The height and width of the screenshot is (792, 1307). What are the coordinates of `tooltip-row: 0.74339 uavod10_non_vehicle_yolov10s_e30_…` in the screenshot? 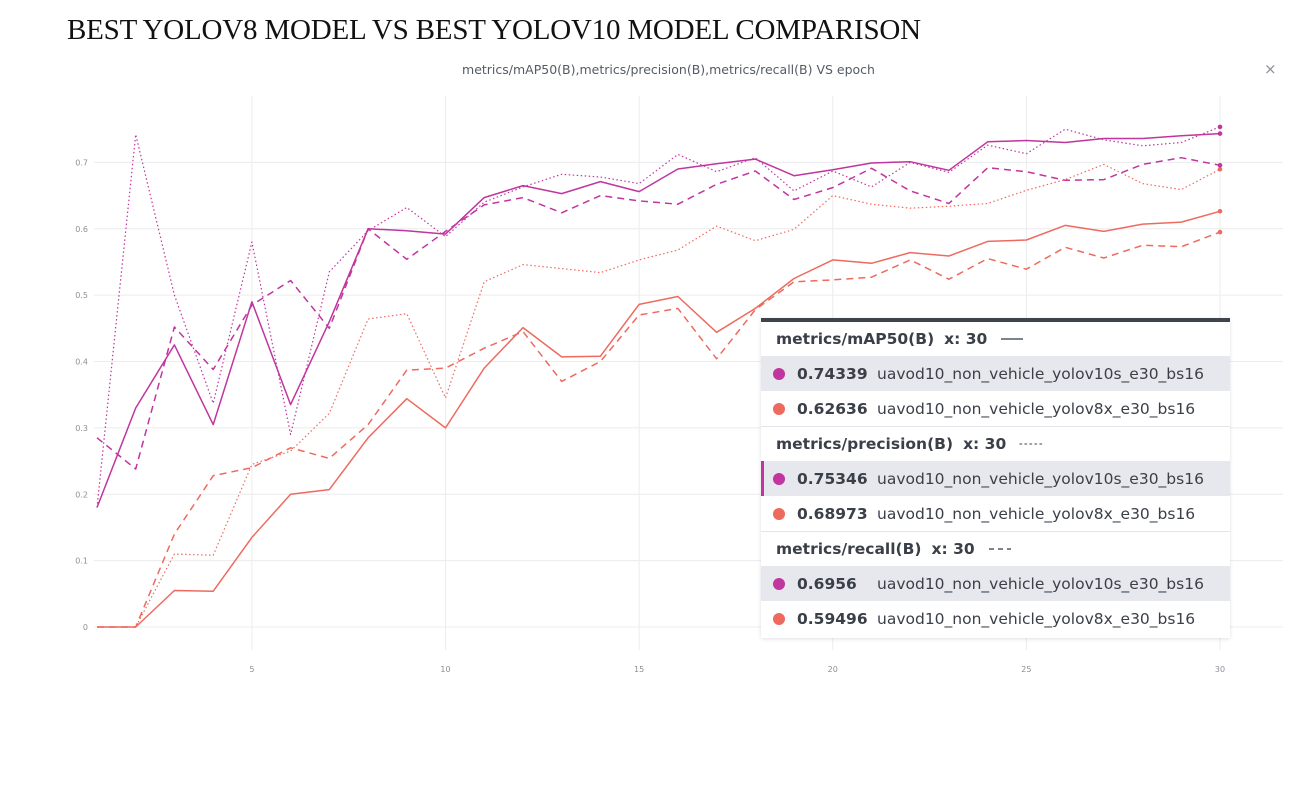 It's located at (995, 373).